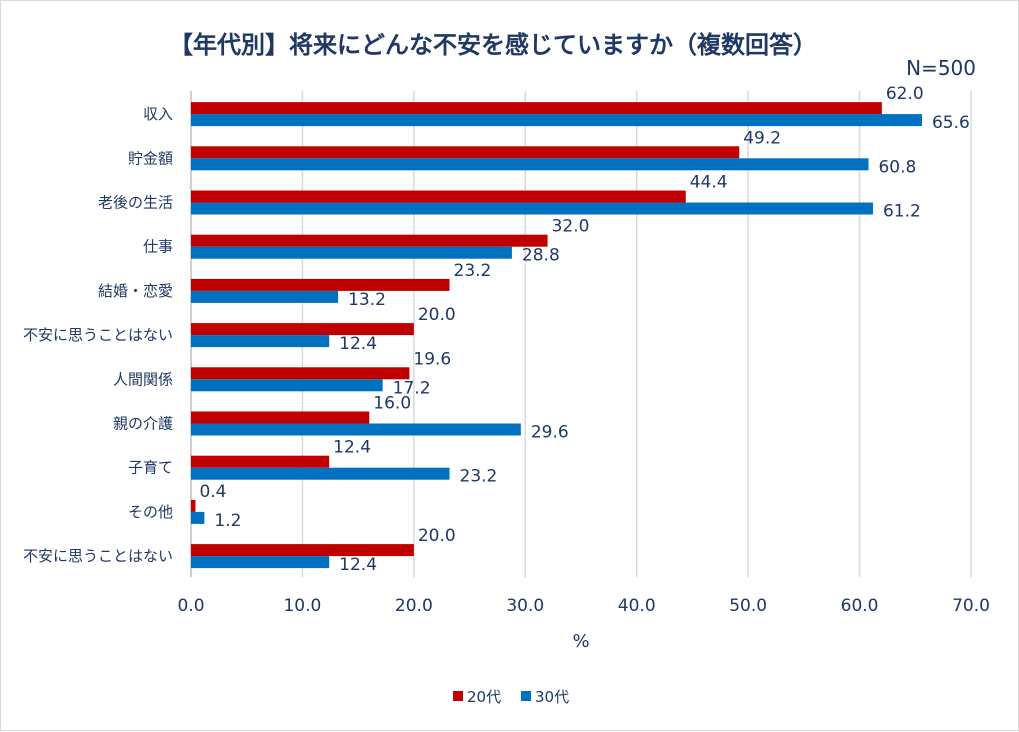 The image size is (1019, 732). Describe the element at coordinates (941, 68) in the screenshot. I see `sample-size: N=500` at that location.